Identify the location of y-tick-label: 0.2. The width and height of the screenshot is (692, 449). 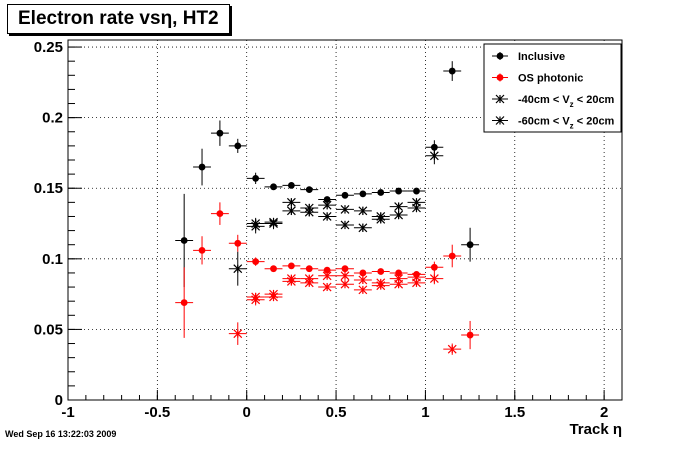
(52, 118).